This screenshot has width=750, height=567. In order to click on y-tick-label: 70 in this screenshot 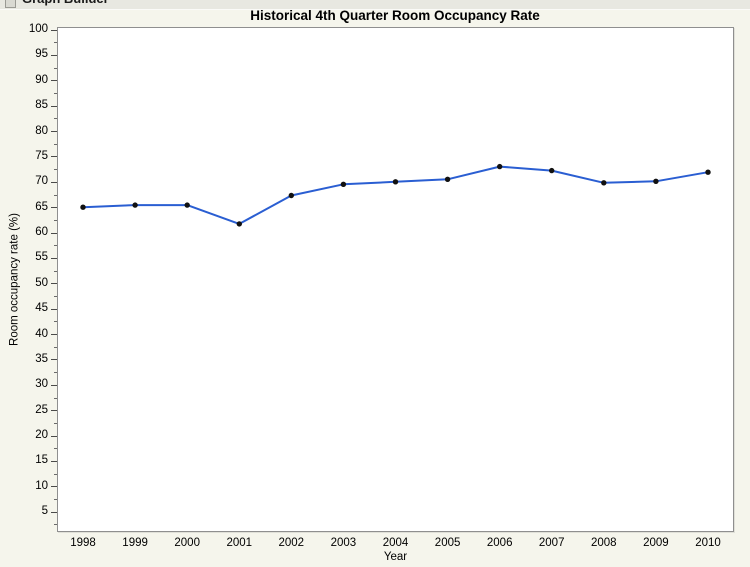, I will do `click(41, 181)`.